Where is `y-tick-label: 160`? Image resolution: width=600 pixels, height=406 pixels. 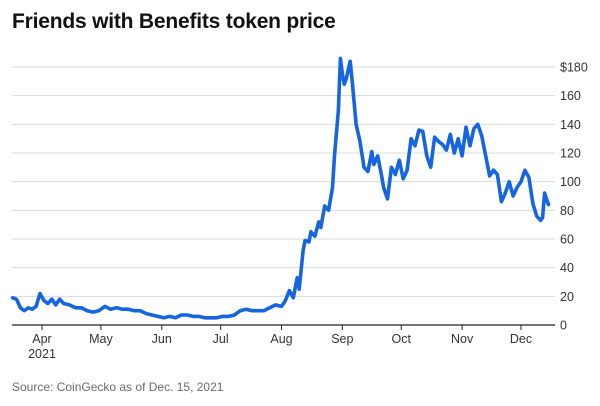
y-tick-label: 160 is located at coordinates (570, 96).